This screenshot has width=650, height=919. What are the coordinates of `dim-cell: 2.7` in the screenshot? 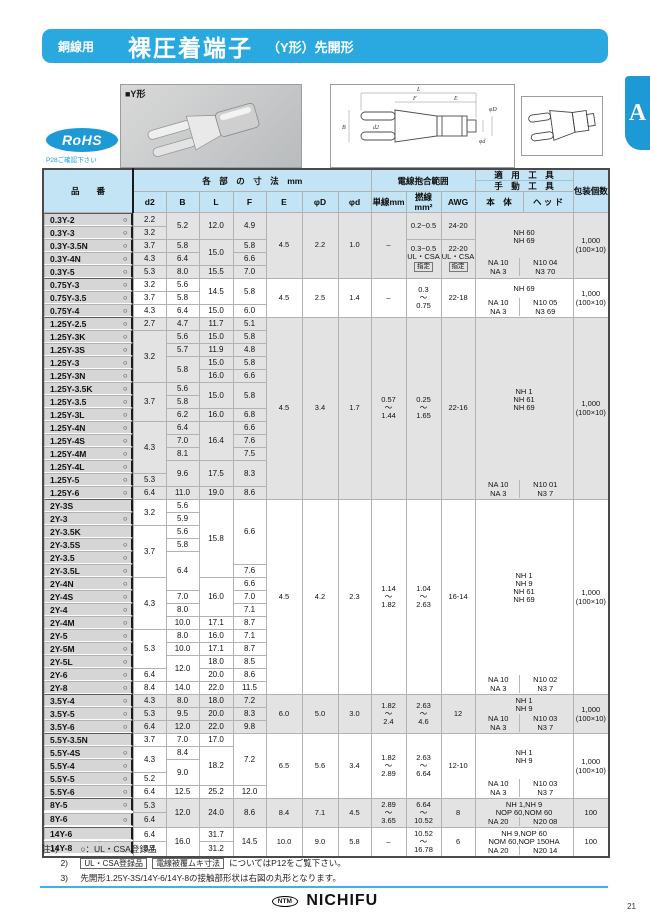 It's located at (149, 323).